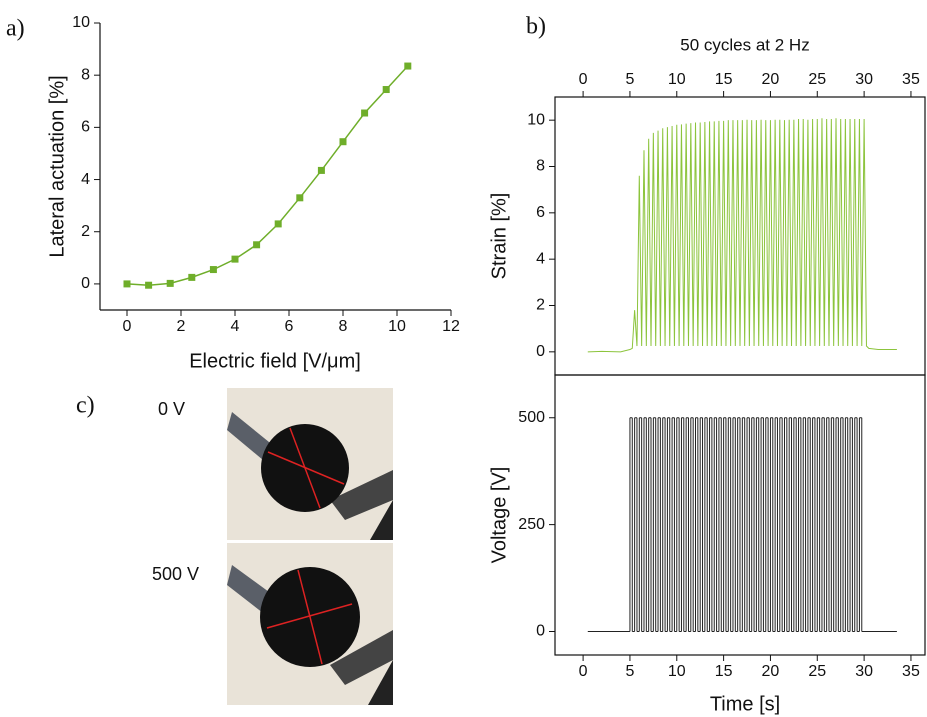 The image size is (927, 717). Describe the element at coordinates (343, 326) in the screenshot. I see `x-tick-label: 8` at that location.